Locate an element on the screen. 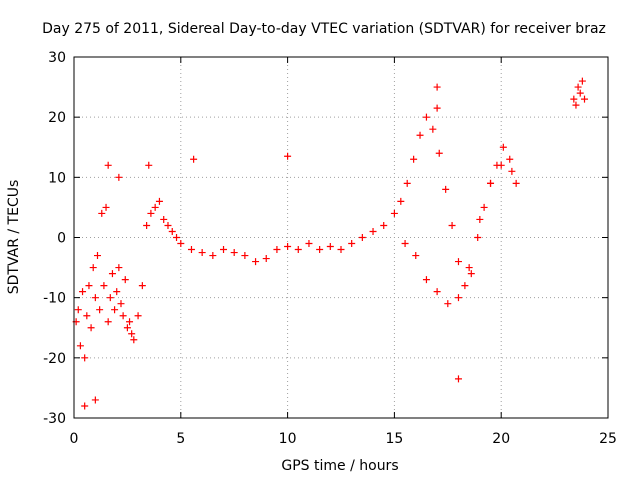 This screenshot has height=480, width=640. x-tick-label: 5 is located at coordinates (180, 439).